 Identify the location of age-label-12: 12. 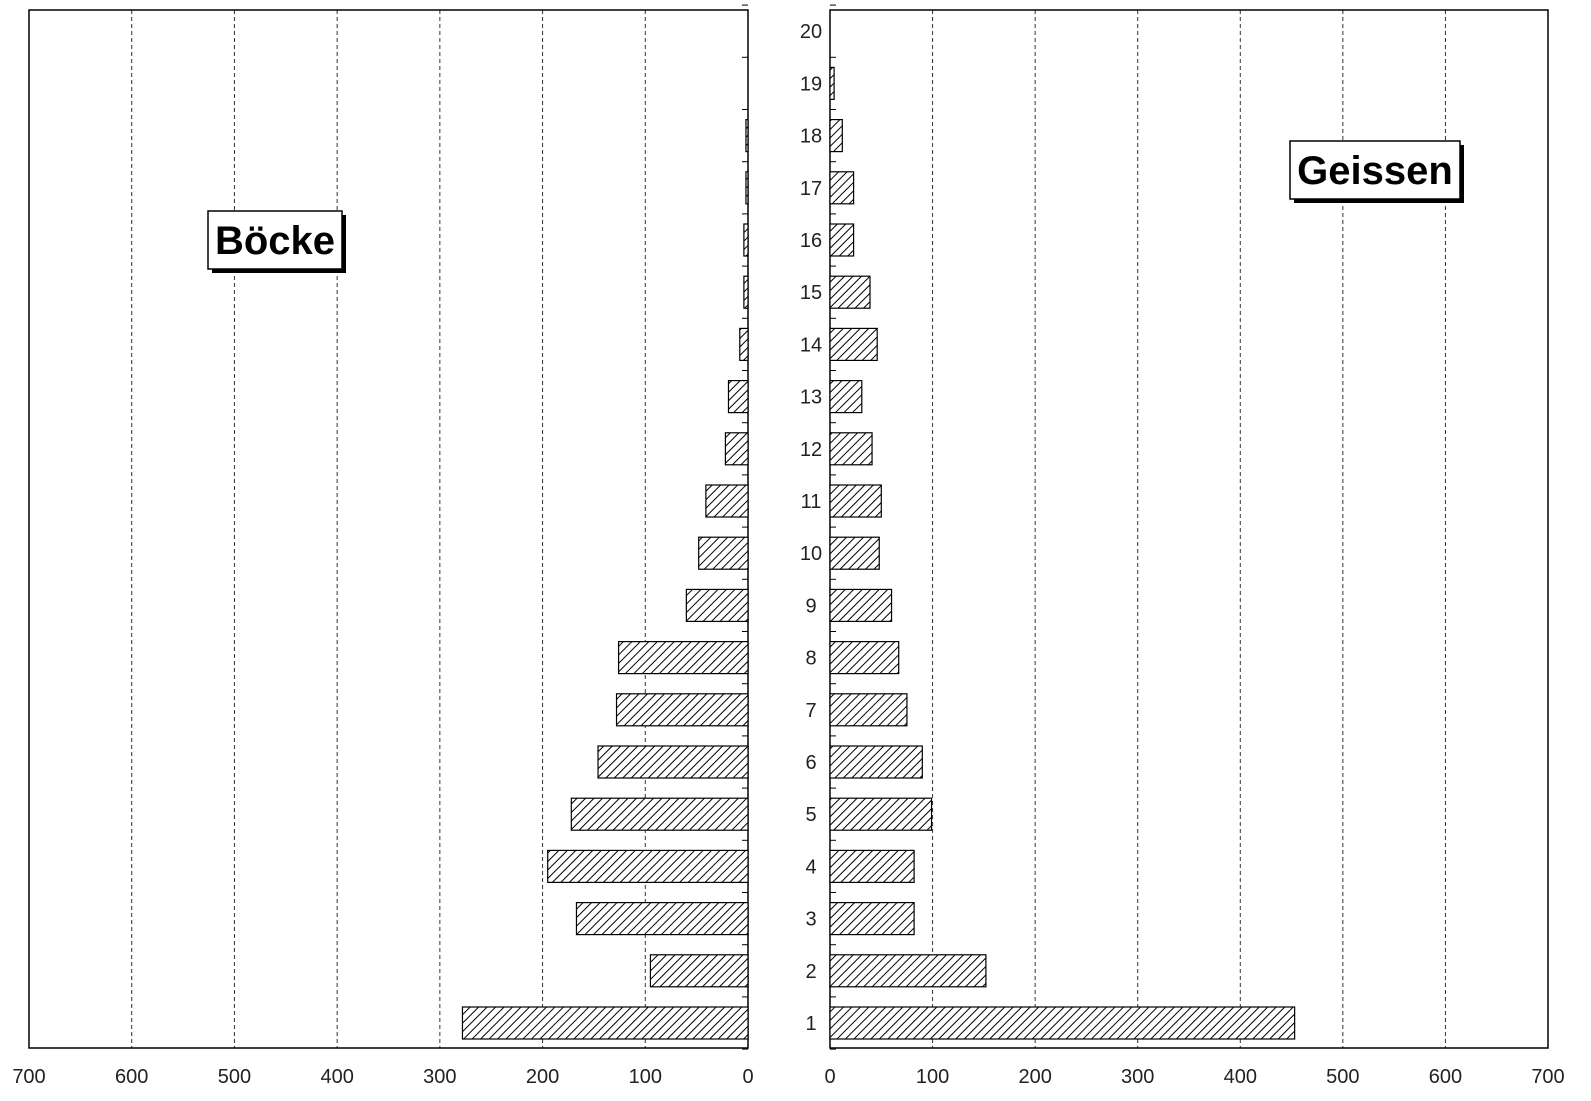
(811, 450).